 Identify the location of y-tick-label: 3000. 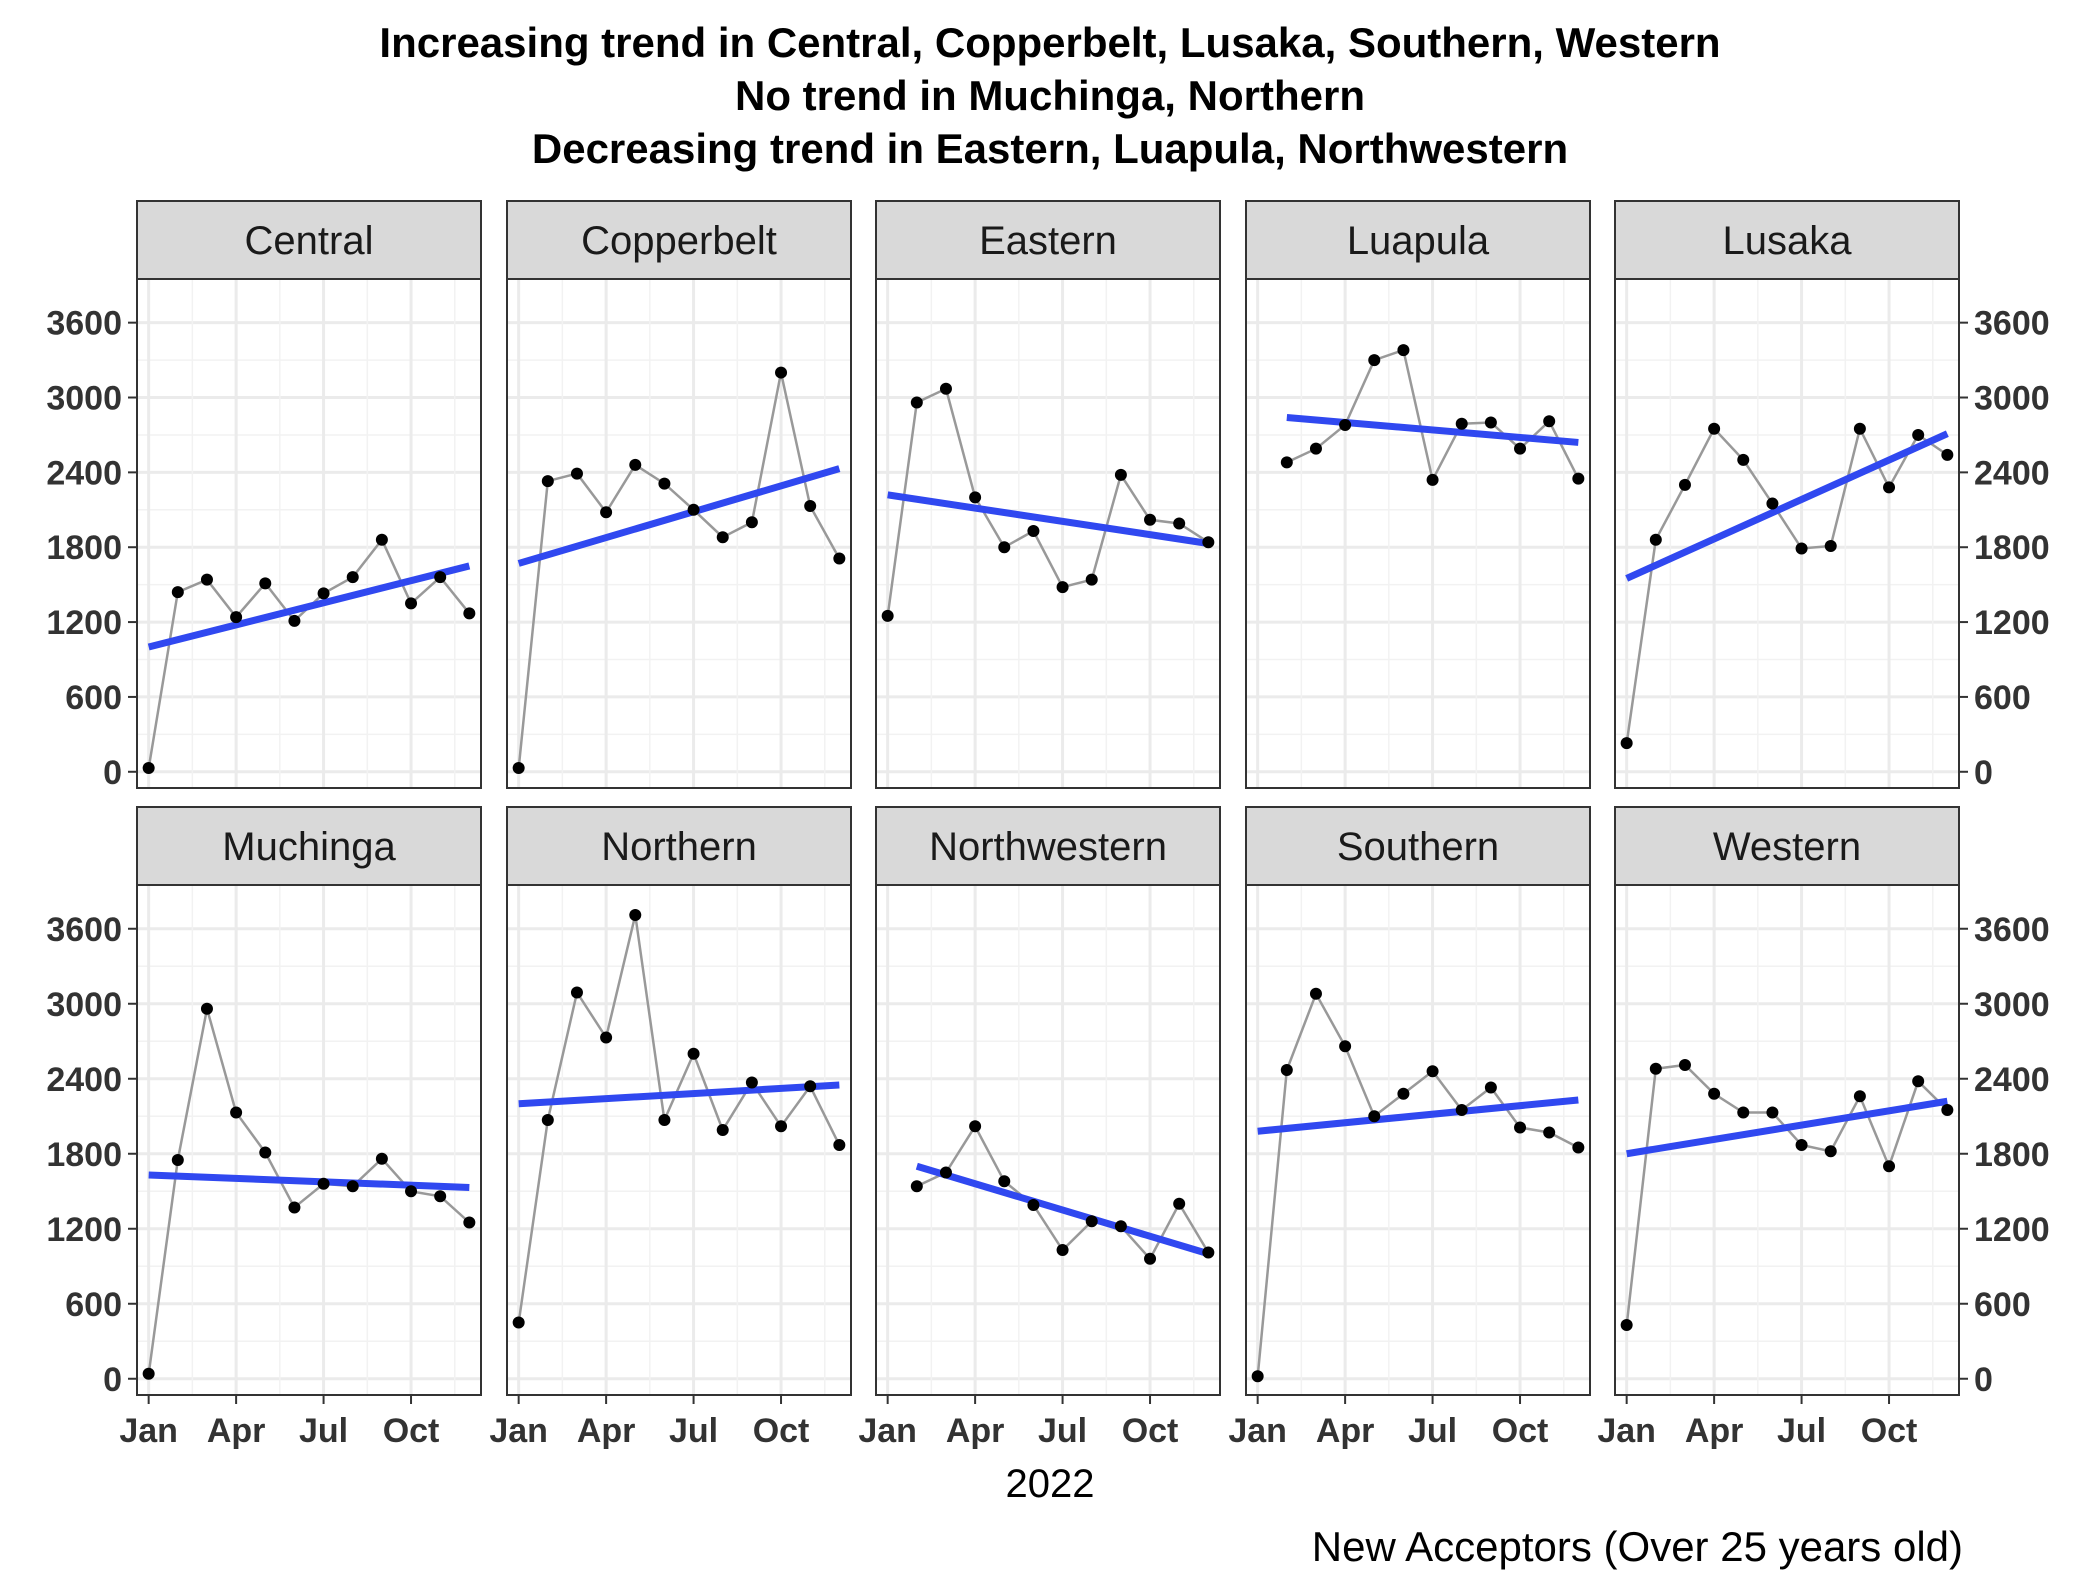
(2012, 1005).